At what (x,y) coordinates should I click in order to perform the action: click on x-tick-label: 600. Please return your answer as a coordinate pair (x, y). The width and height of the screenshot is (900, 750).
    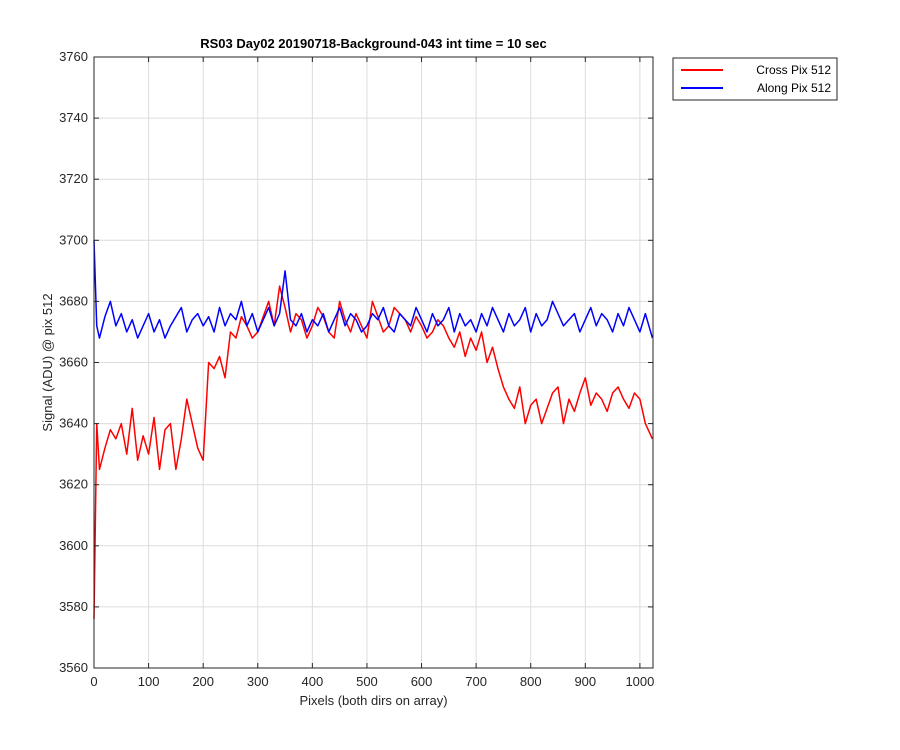
    Looking at the image, I should click on (422, 681).